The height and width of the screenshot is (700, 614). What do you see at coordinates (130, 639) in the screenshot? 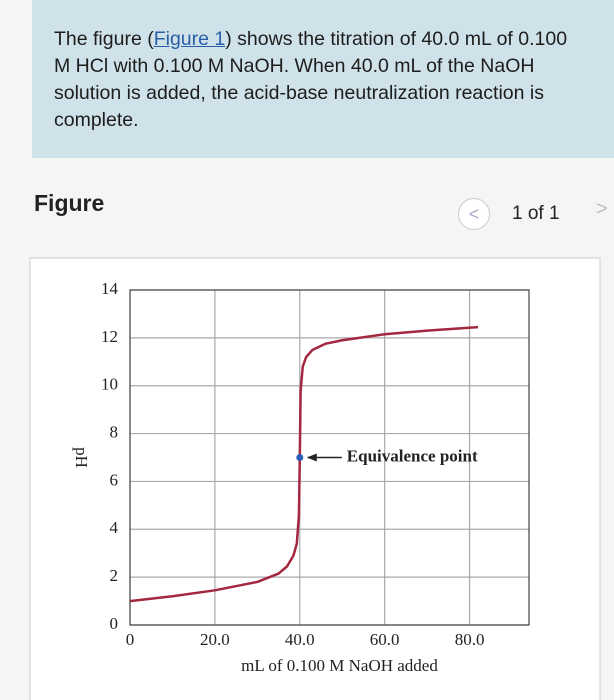
I see `x-tick-label: 0` at bounding box center [130, 639].